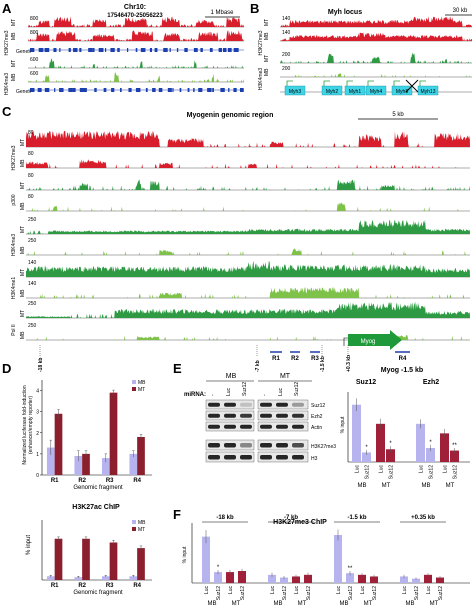 This screenshot has height=608, width=474. I want to click on panel-d-bottom-ylabel: % input, so click(29, 545).